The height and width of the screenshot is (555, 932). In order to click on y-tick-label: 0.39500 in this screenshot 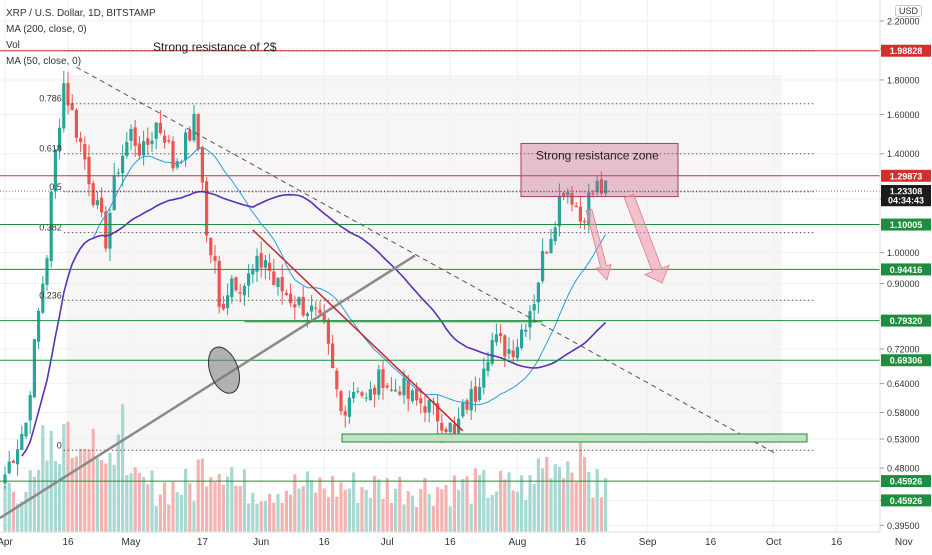, I will do `click(903, 526)`.